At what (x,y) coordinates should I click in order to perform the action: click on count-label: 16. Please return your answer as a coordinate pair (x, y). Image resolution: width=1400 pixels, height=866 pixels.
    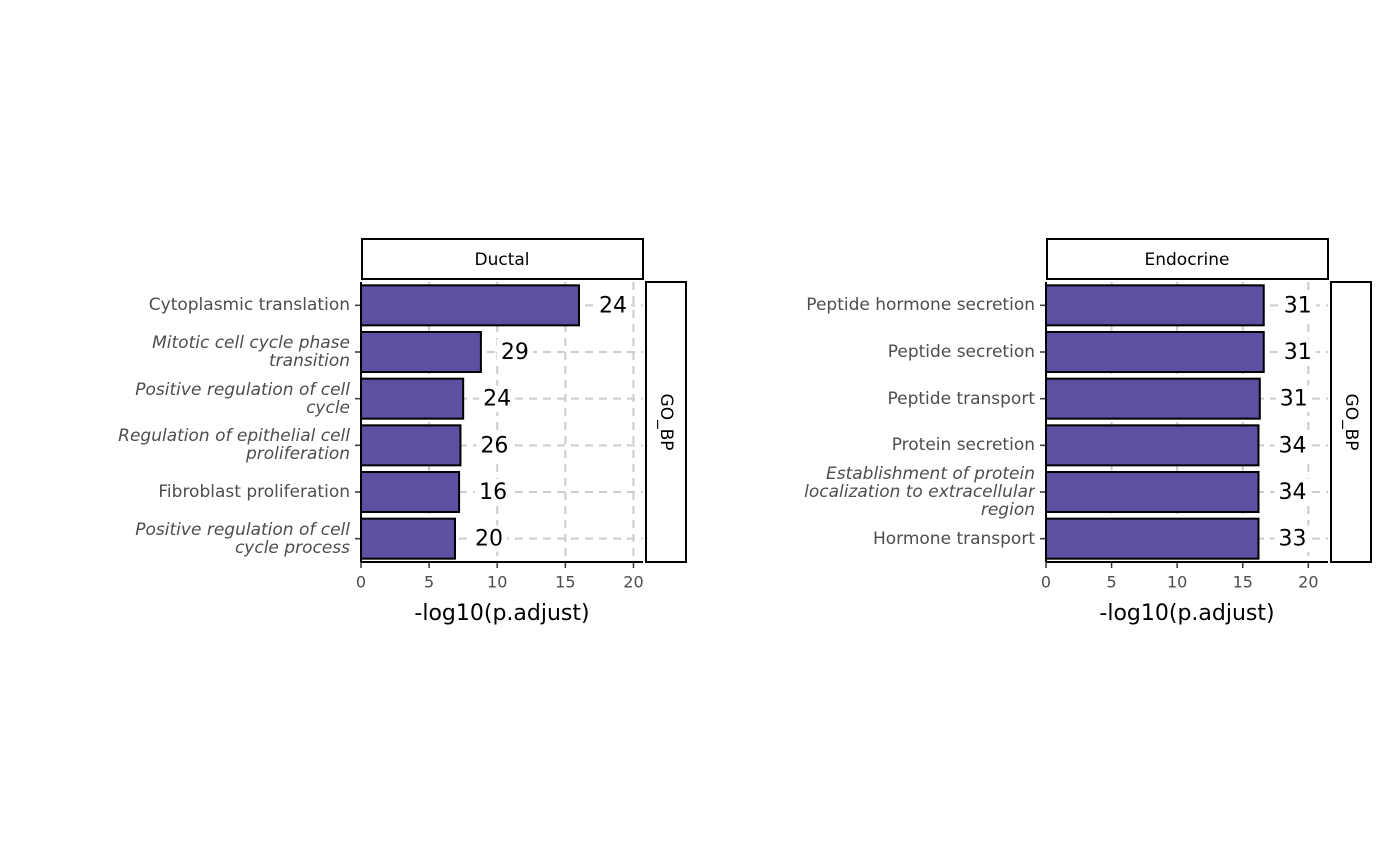
    Looking at the image, I should click on (493, 492).